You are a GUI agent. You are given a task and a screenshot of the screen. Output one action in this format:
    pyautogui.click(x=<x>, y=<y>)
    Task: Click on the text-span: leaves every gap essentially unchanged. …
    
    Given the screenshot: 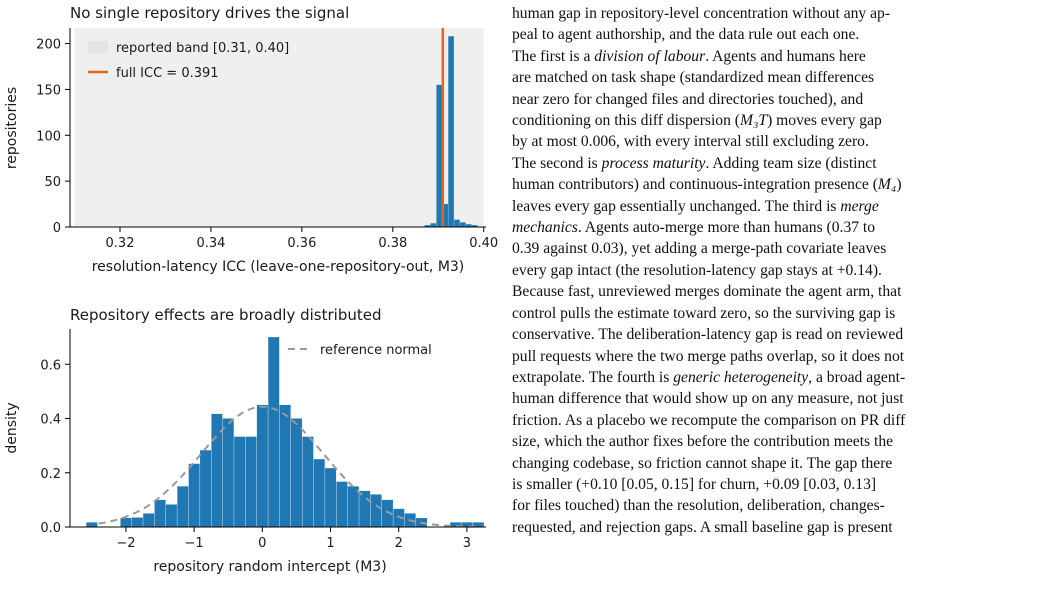 What is the action you would take?
    pyautogui.click(x=676, y=206)
    